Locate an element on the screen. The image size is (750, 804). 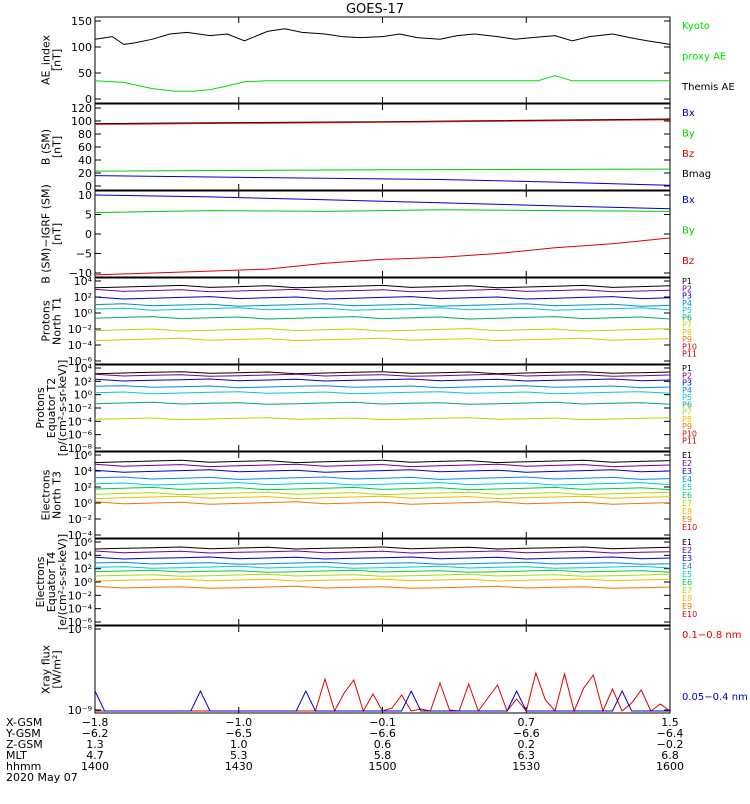
x-axis-value: −0.2 is located at coordinates (670, 744).